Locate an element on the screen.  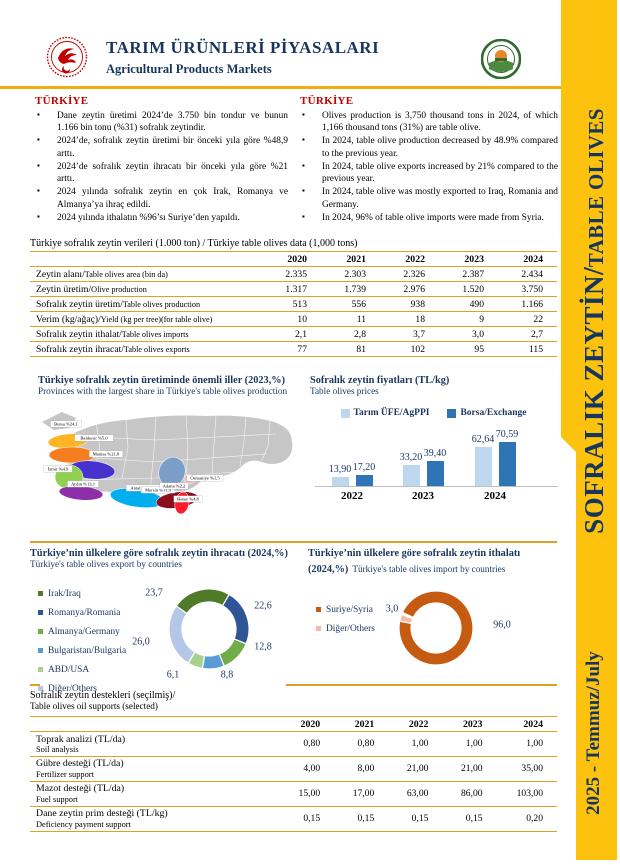
value-cell: 0,20 is located at coordinates (526, 819).